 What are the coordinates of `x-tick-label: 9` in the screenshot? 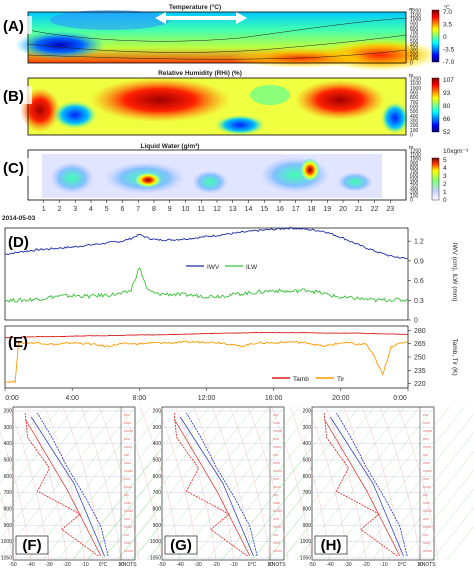 It's located at (170, 209).